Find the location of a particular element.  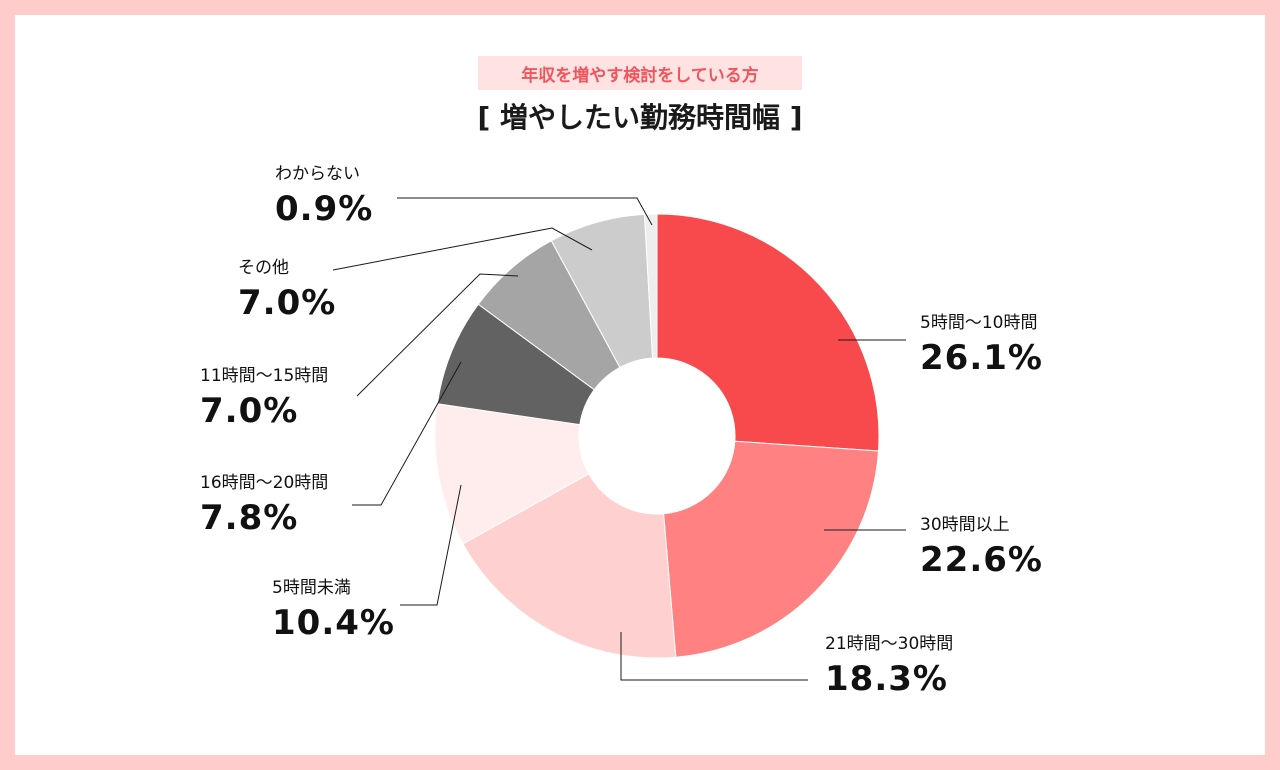

slice-label-name: 5時間未満 is located at coordinates (311, 588).